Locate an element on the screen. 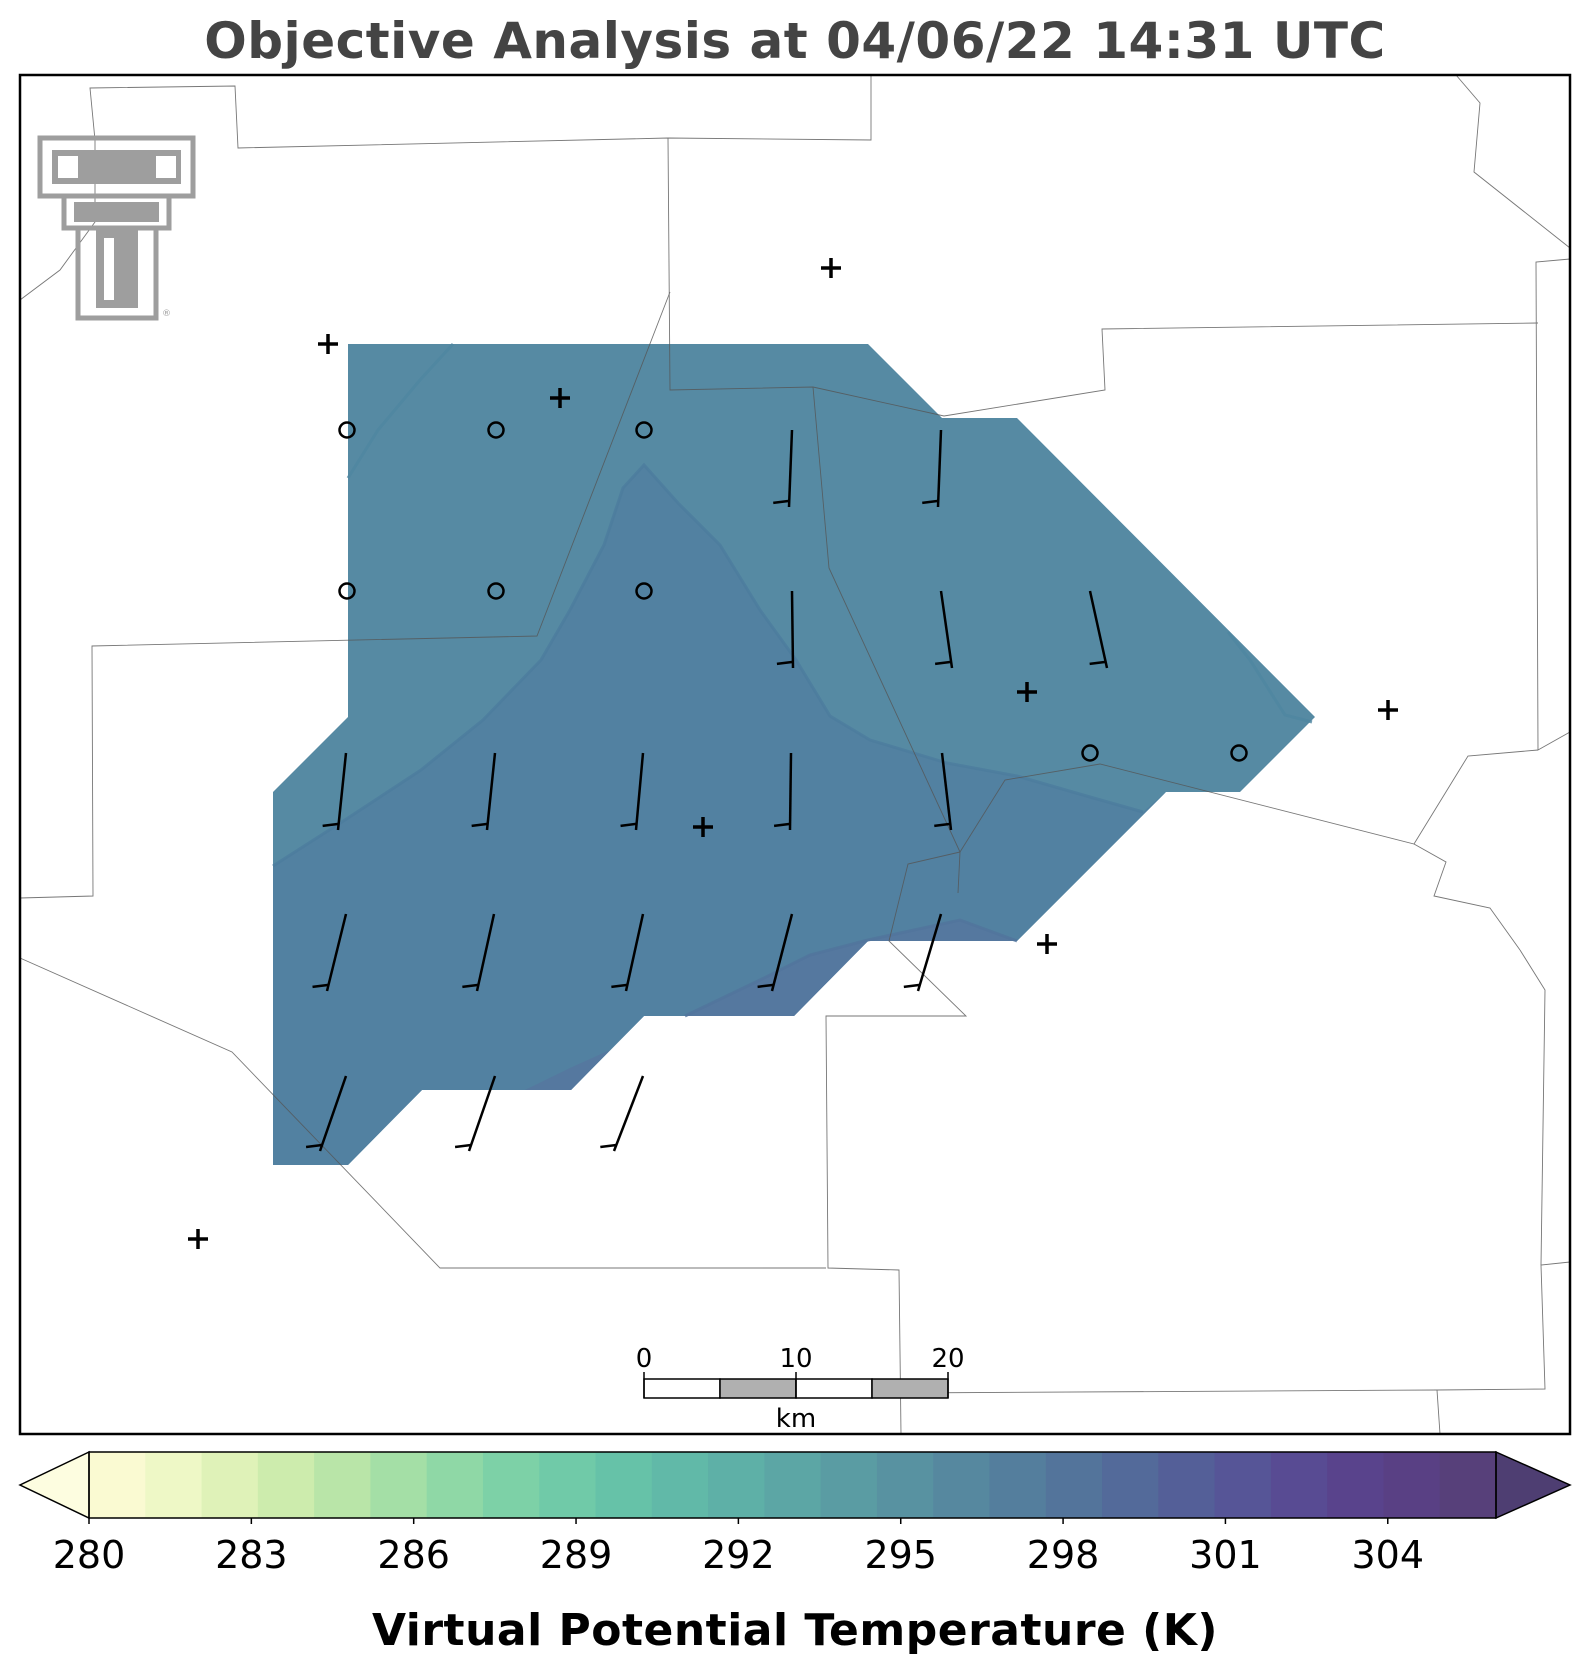 This screenshot has width=1590, height=1679. colorbar-tick-label: 295 is located at coordinates (900, 1555).